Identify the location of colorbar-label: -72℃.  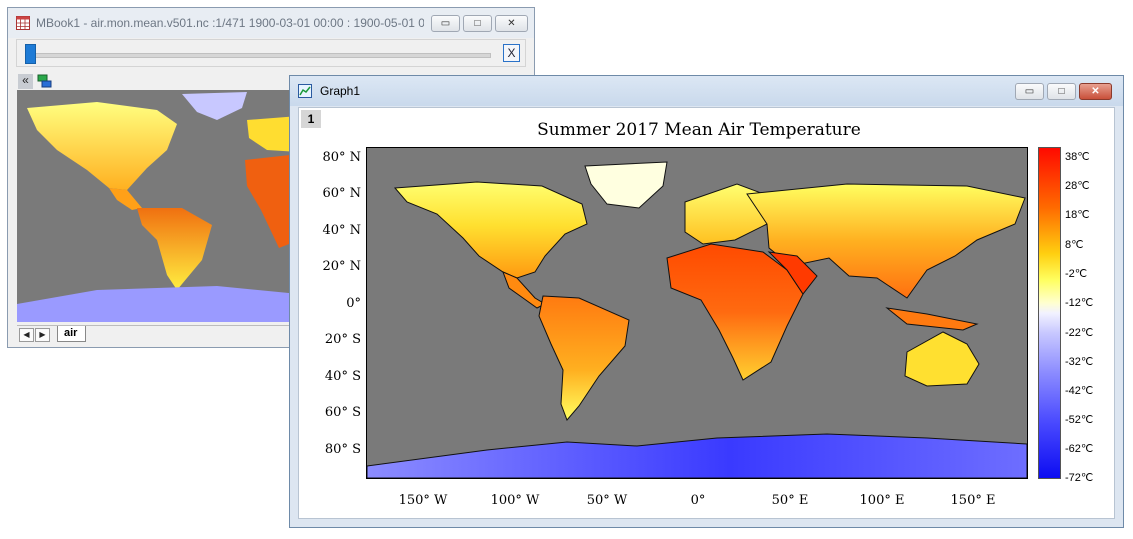
(1079, 478).